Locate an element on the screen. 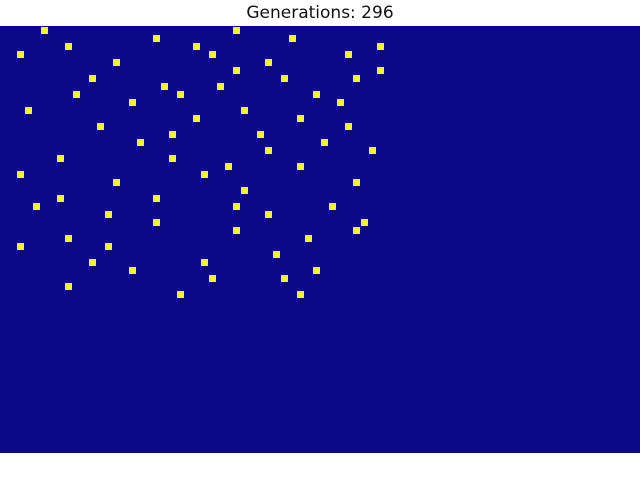 The width and height of the screenshot is (640, 480). generation-counter: Generations: 296 is located at coordinates (320, 13).